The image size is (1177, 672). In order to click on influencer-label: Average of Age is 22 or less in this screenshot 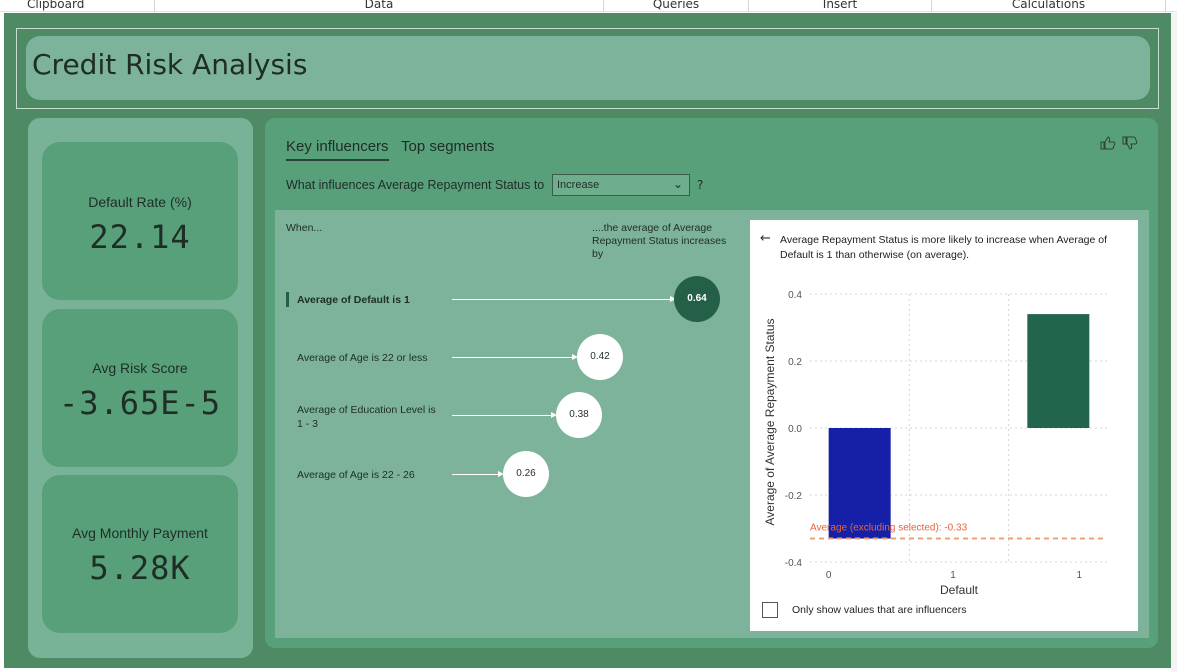, I will do `click(362, 358)`.